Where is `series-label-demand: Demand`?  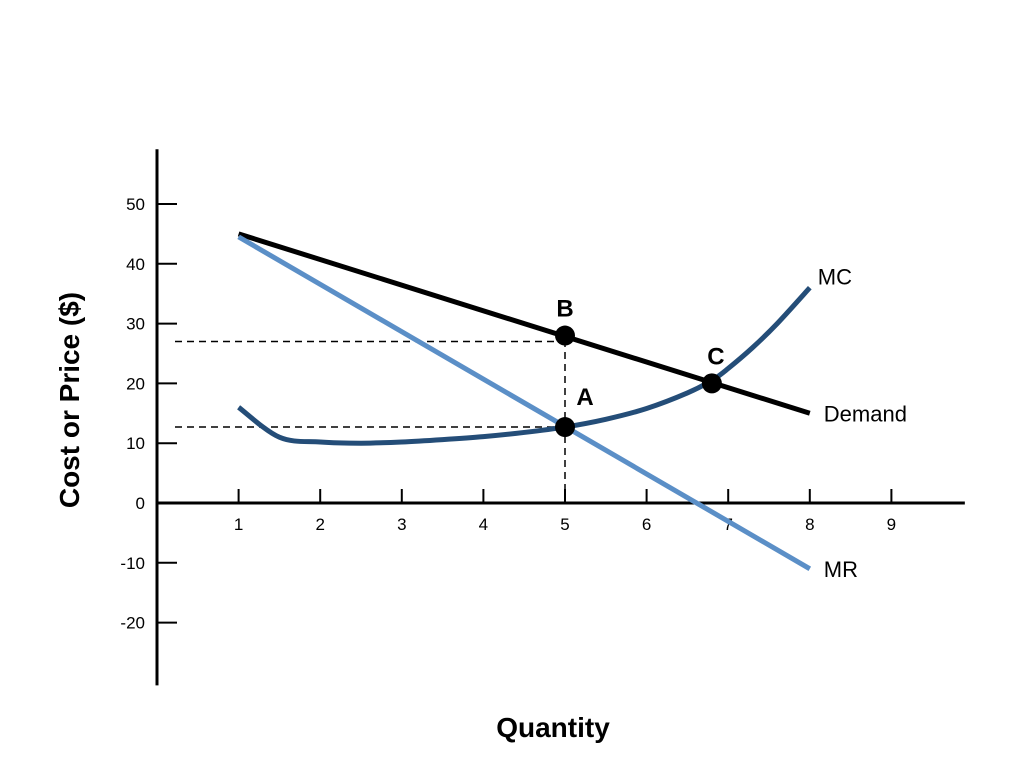 series-label-demand: Demand is located at coordinates (865, 413).